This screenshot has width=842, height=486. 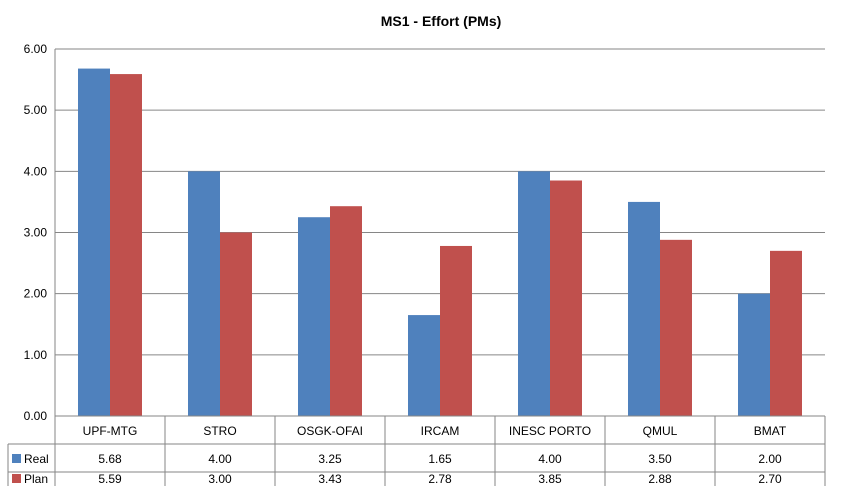 What do you see at coordinates (36, 171) in the screenshot?
I see `y-tick-label: 4.00` at bounding box center [36, 171].